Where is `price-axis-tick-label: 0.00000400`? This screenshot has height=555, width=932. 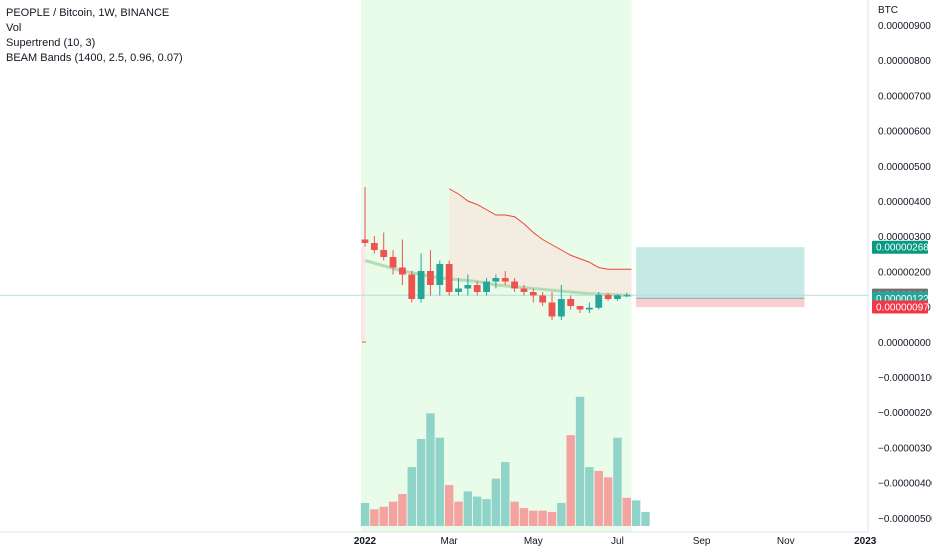
price-axis-tick-label: 0.00000400 is located at coordinates (904, 202).